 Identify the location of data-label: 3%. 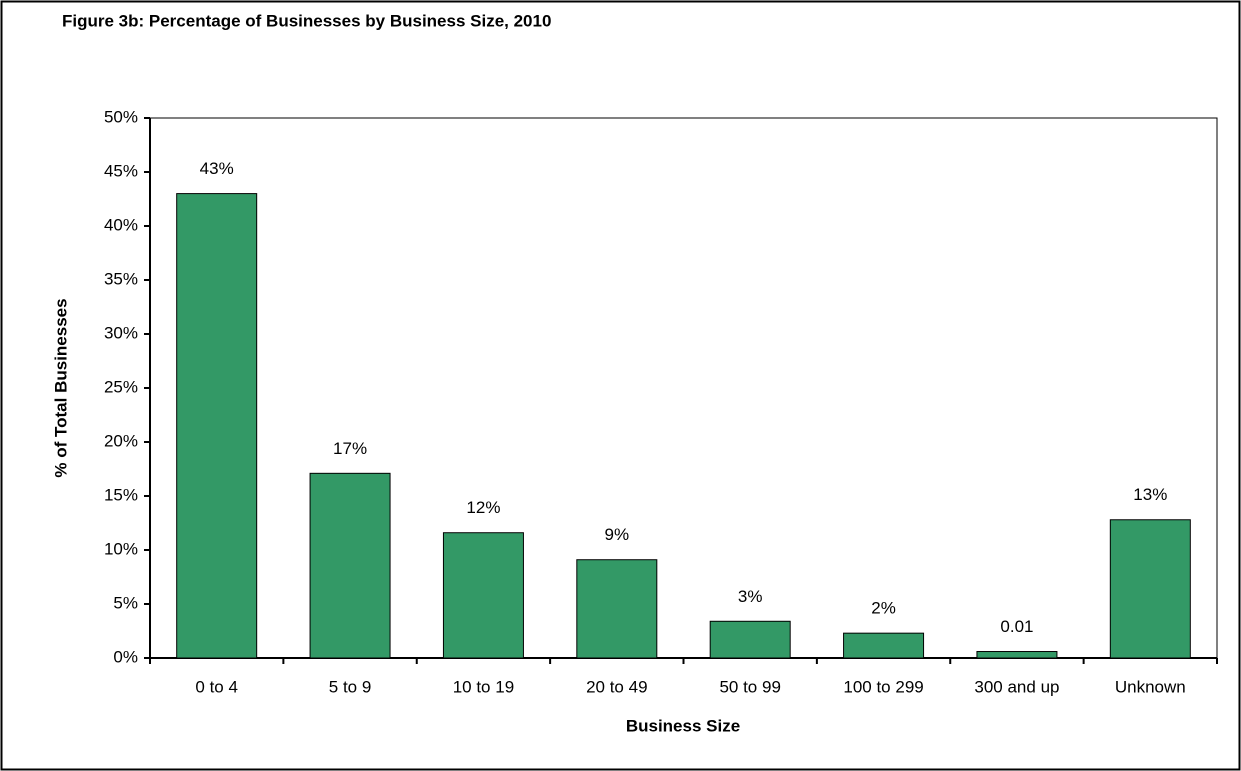
(750, 596).